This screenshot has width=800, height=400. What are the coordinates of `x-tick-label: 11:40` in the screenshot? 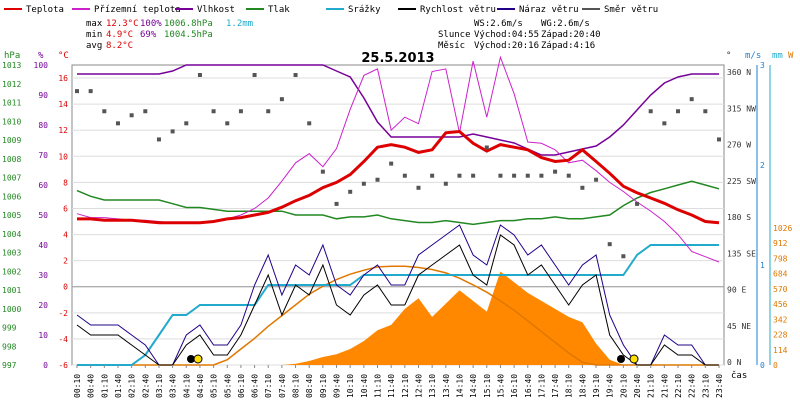 It's located at (391, 386).